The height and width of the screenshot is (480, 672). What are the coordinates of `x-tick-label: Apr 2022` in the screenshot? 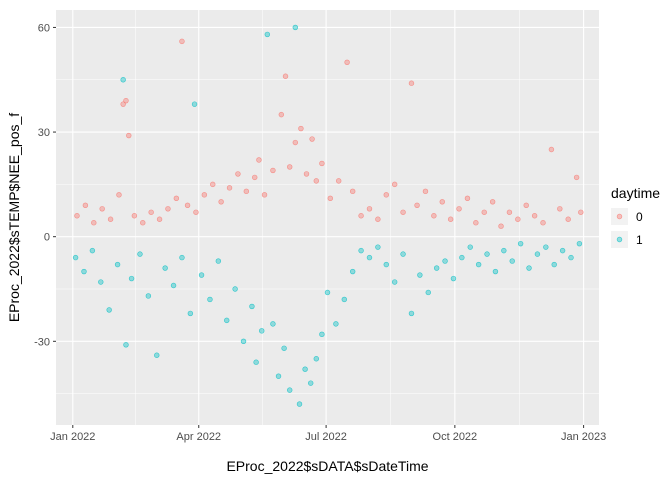 It's located at (198, 437).